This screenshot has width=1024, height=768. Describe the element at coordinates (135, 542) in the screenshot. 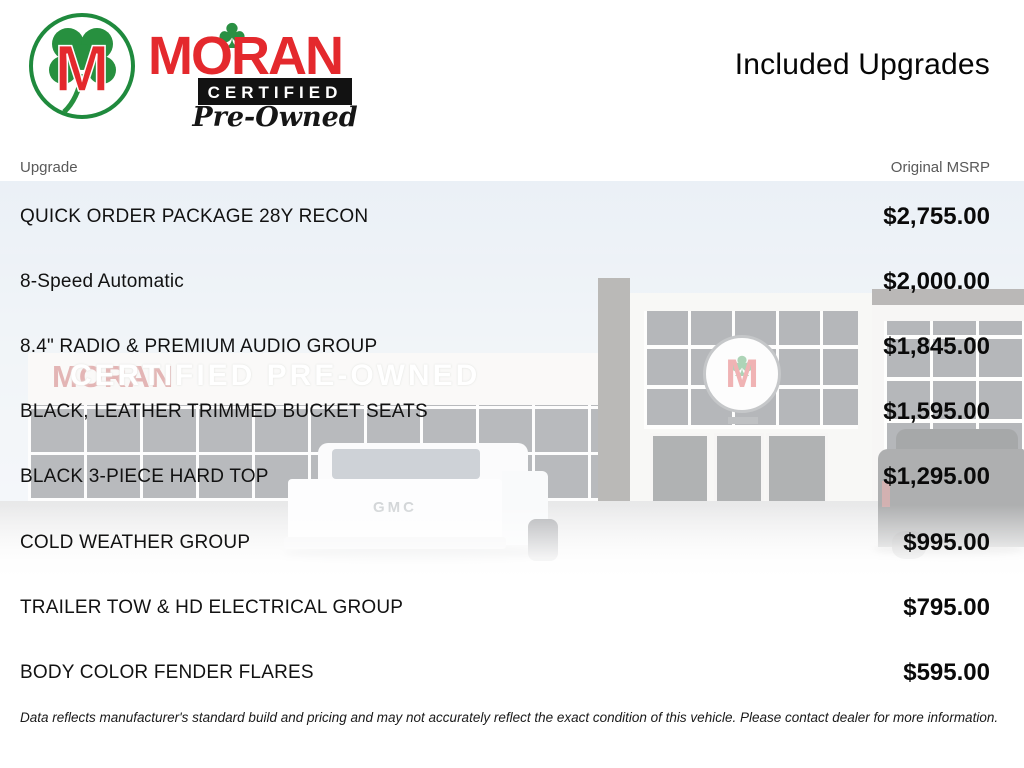

I see `upgrade-name: COLD WEATHER GROUP` at that location.